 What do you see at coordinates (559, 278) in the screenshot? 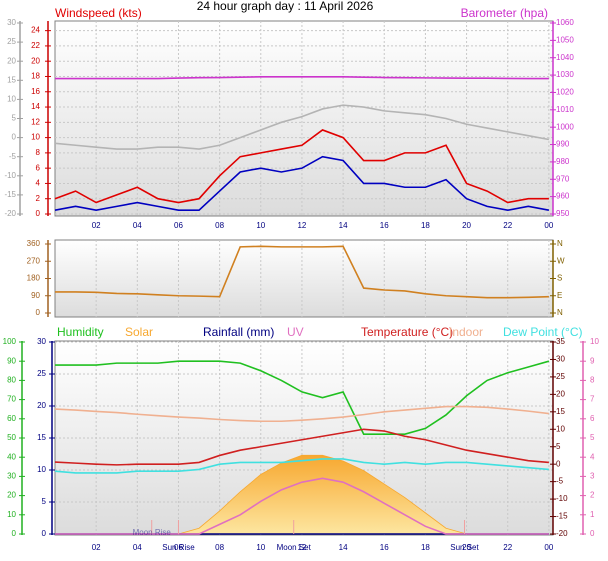
I see `y-tick-label: S` at bounding box center [559, 278].